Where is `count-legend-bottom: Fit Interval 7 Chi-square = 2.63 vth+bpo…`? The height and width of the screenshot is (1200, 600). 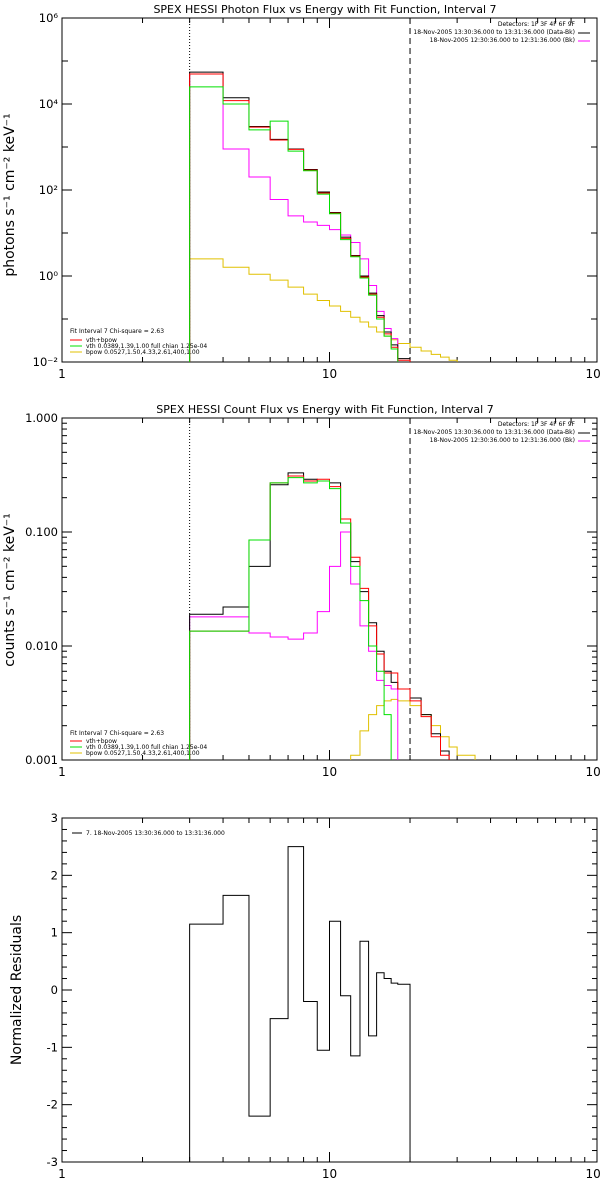 count-legend-bottom: Fit Interval 7 Chi-square = 2.63 vth+bpo… is located at coordinates (138, 743).